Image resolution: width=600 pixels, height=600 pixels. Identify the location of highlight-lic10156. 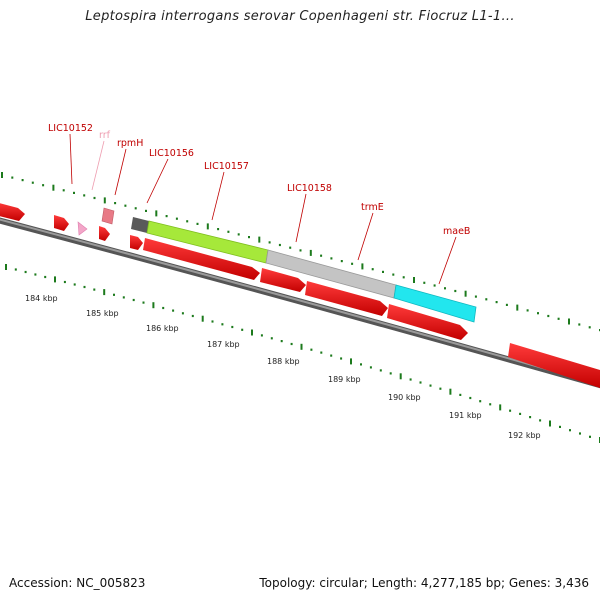
(140, 225).